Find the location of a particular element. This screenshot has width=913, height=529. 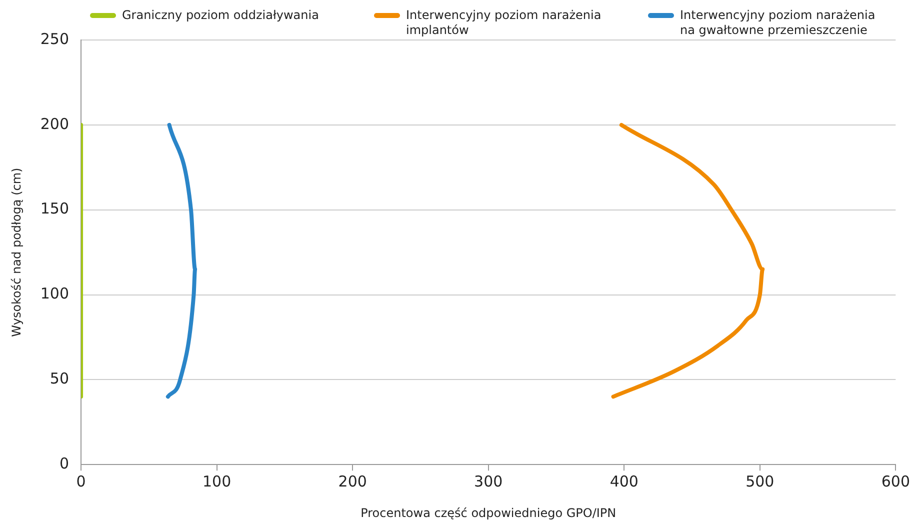

y-tick-label: 200 is located at coordinates (55, 123).